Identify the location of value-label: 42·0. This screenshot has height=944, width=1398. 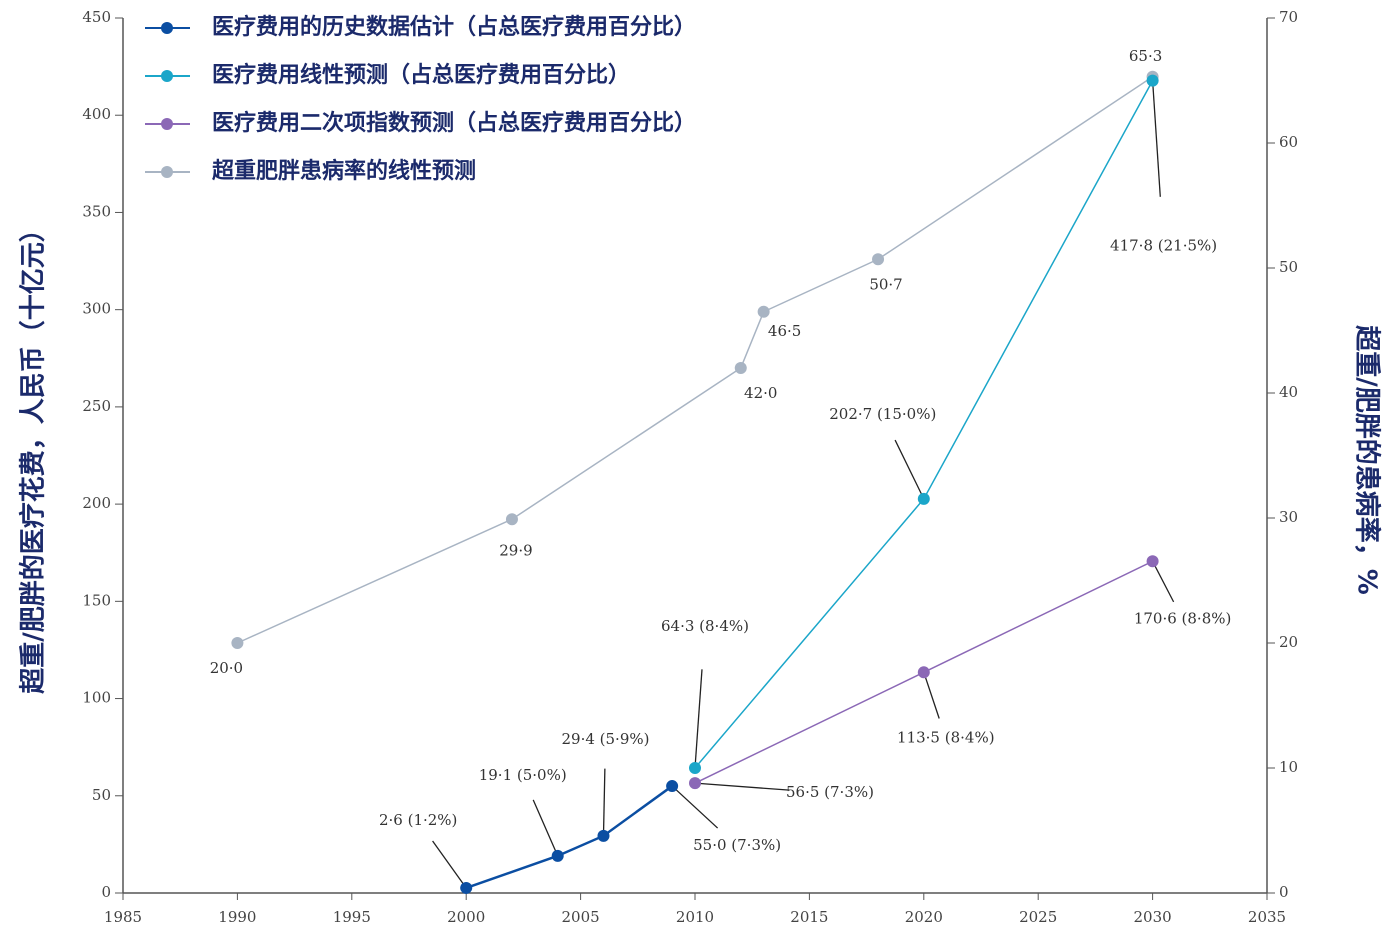
(760, 393).